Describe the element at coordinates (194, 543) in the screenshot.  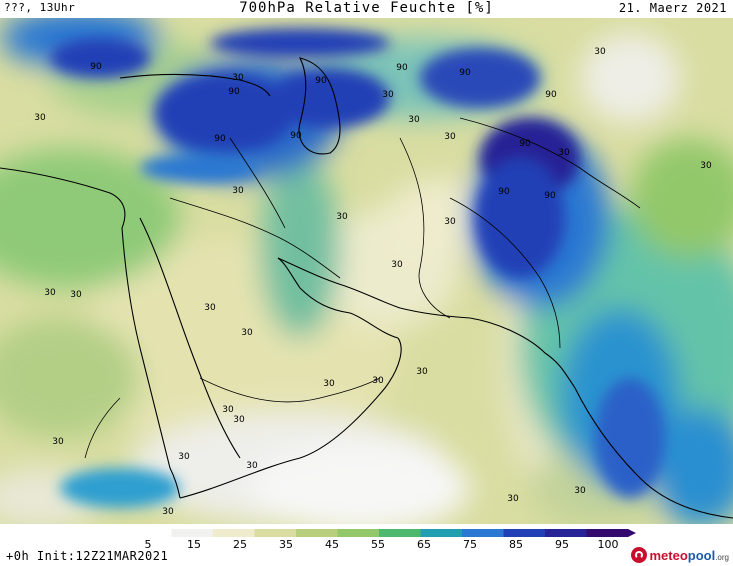
I see `colorbar-tick-label: 15` at that location.